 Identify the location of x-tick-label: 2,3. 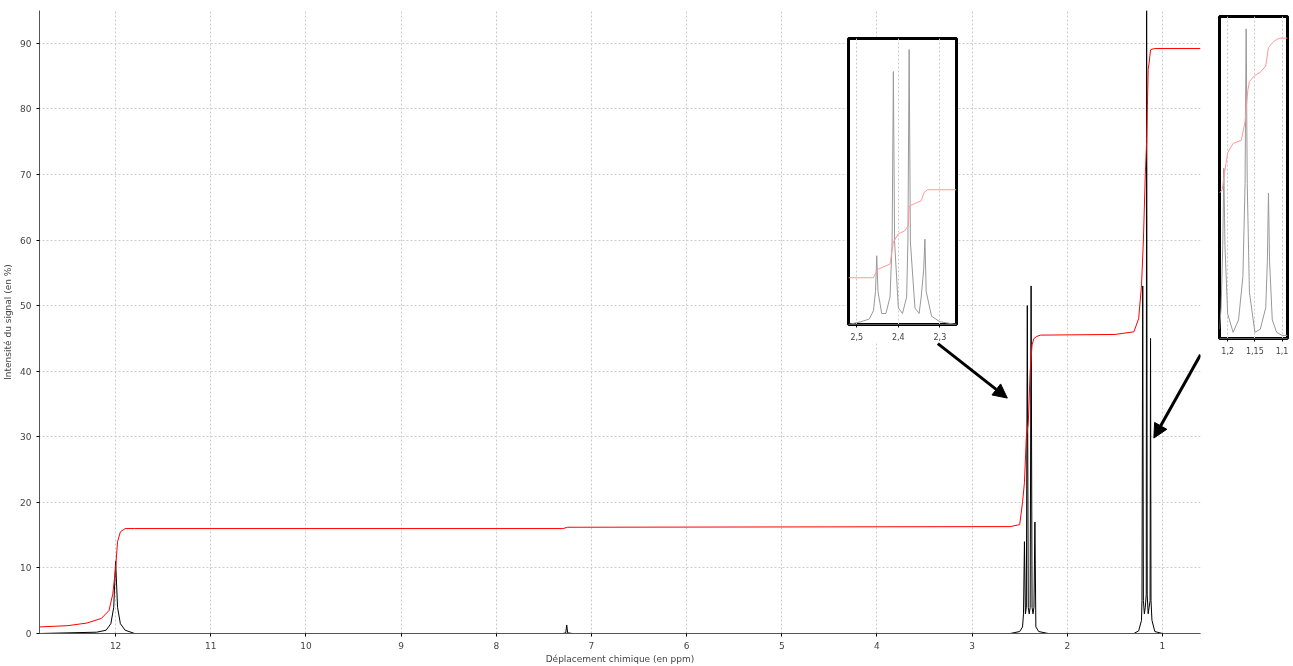
(940, 337).